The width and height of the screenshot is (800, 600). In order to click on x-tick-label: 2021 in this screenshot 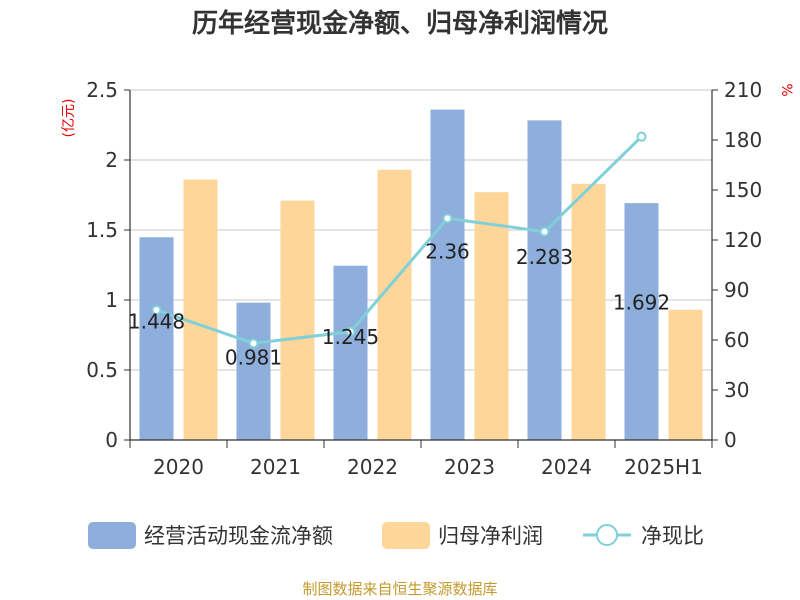, I will do `click(275, 467)`.